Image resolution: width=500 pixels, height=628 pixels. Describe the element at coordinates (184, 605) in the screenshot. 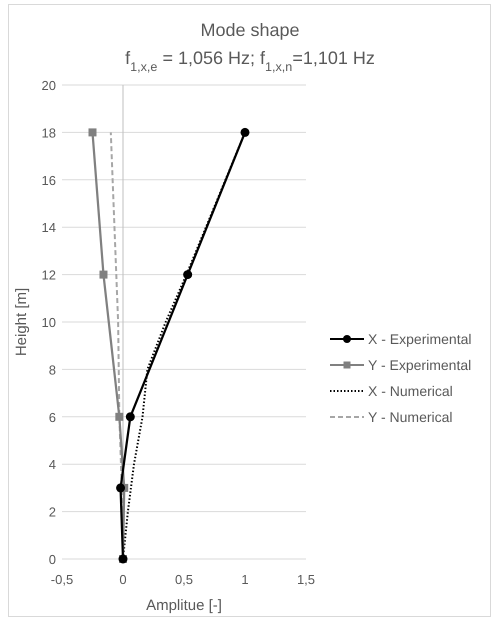

I see `x-axis-title: Amplitue [-]` at that location.